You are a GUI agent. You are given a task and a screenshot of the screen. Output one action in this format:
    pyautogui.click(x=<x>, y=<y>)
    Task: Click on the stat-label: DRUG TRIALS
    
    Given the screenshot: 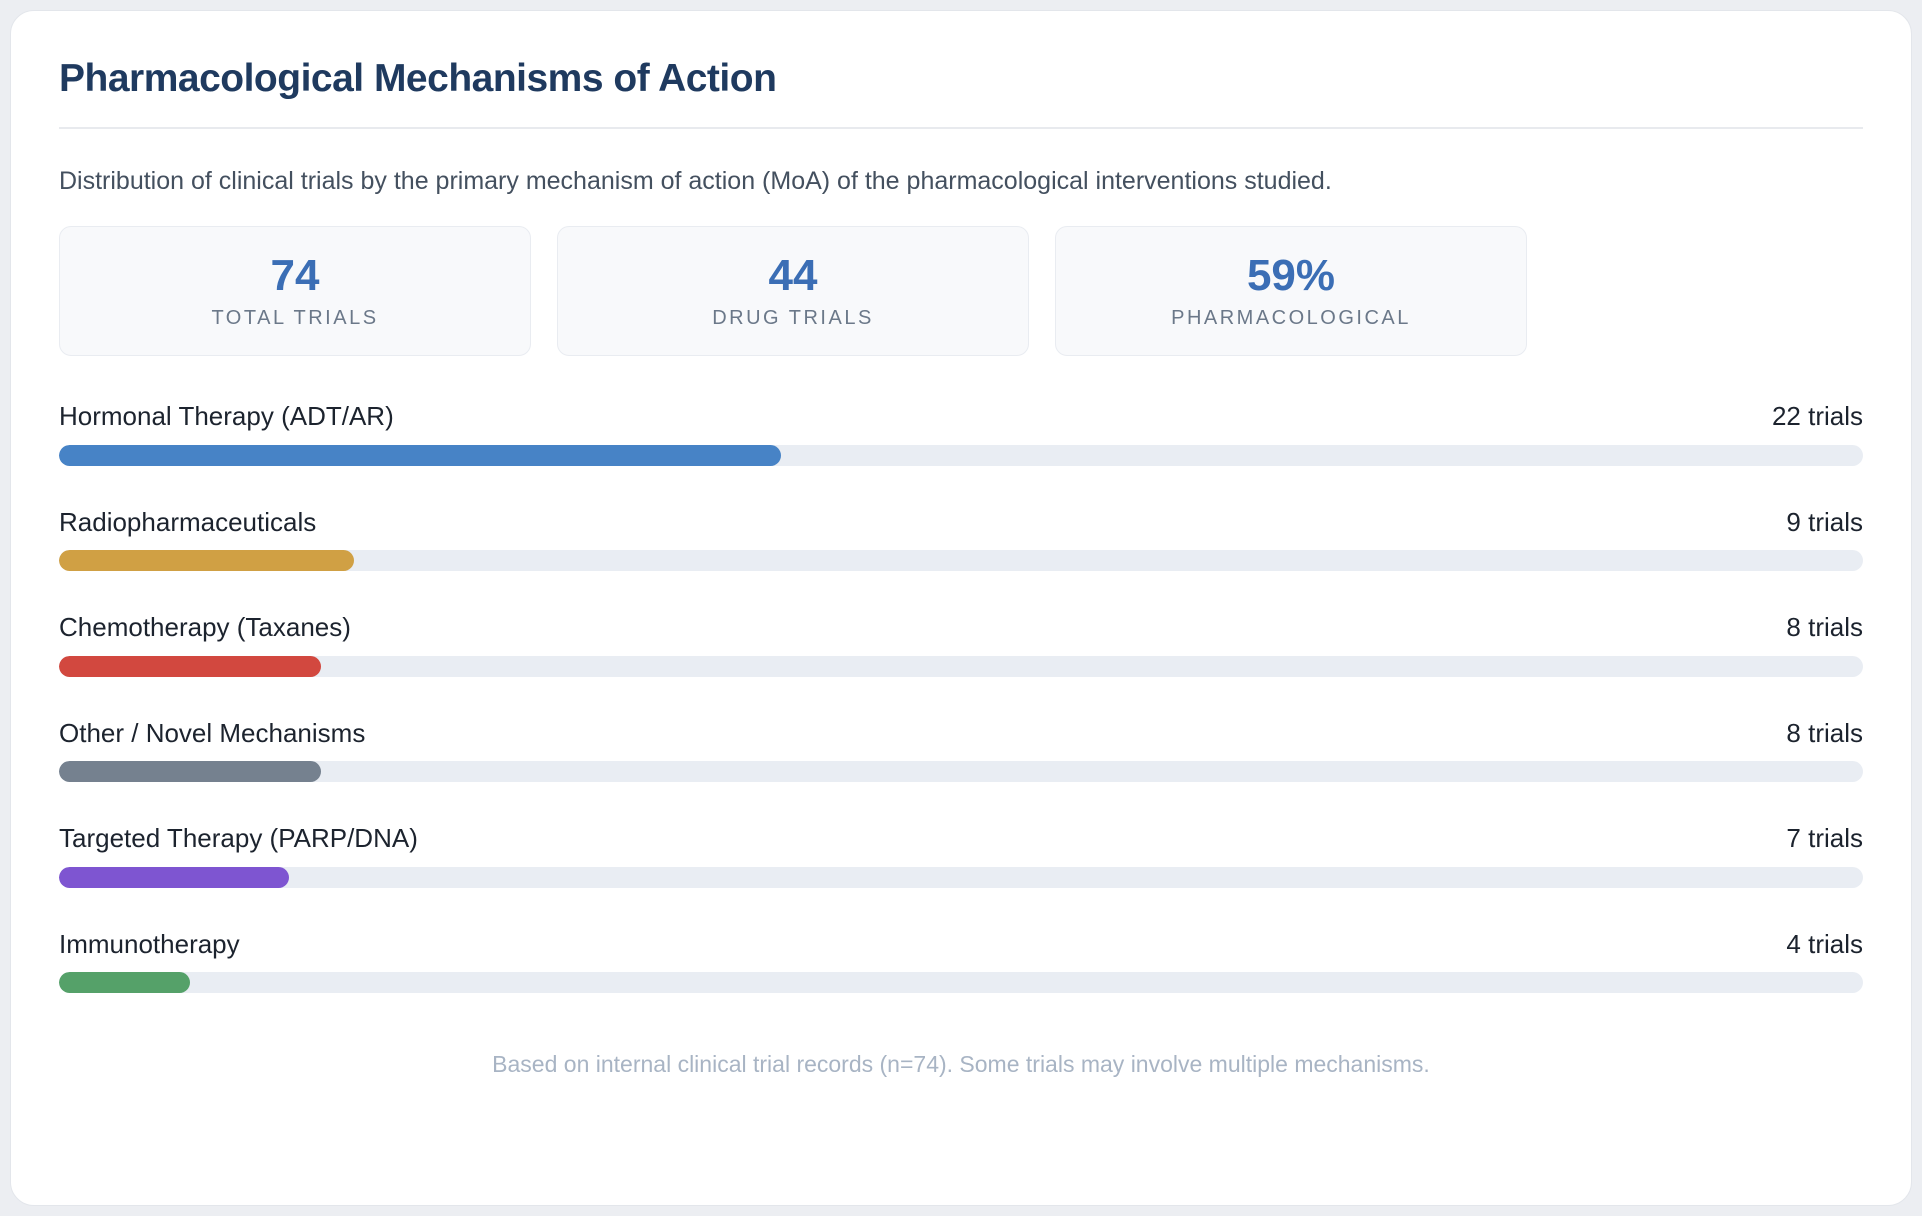 What is the action you would take?
    pyautogui.click(x=793, y=318)
    